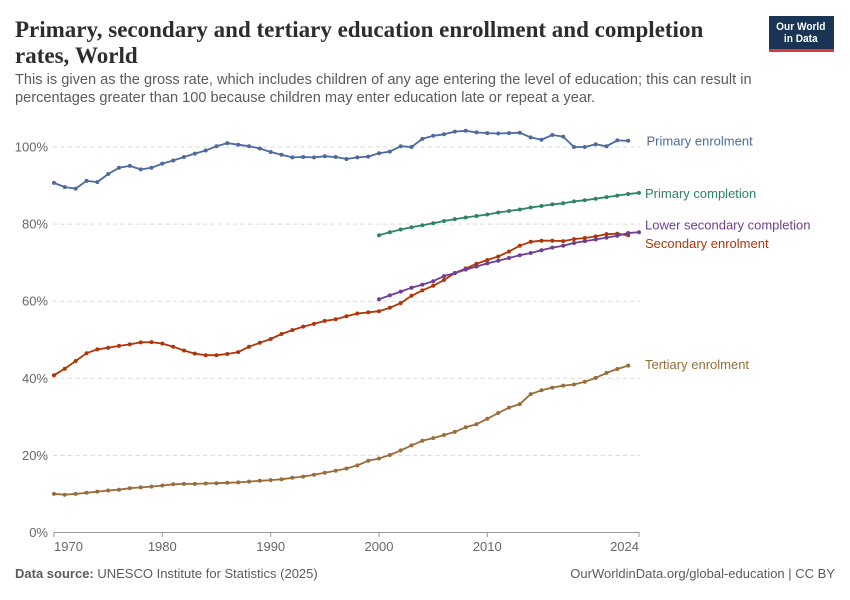 The height and width of the screenshot is (600, 850). I want to click on svg-text: 60%, so click(35, 301).